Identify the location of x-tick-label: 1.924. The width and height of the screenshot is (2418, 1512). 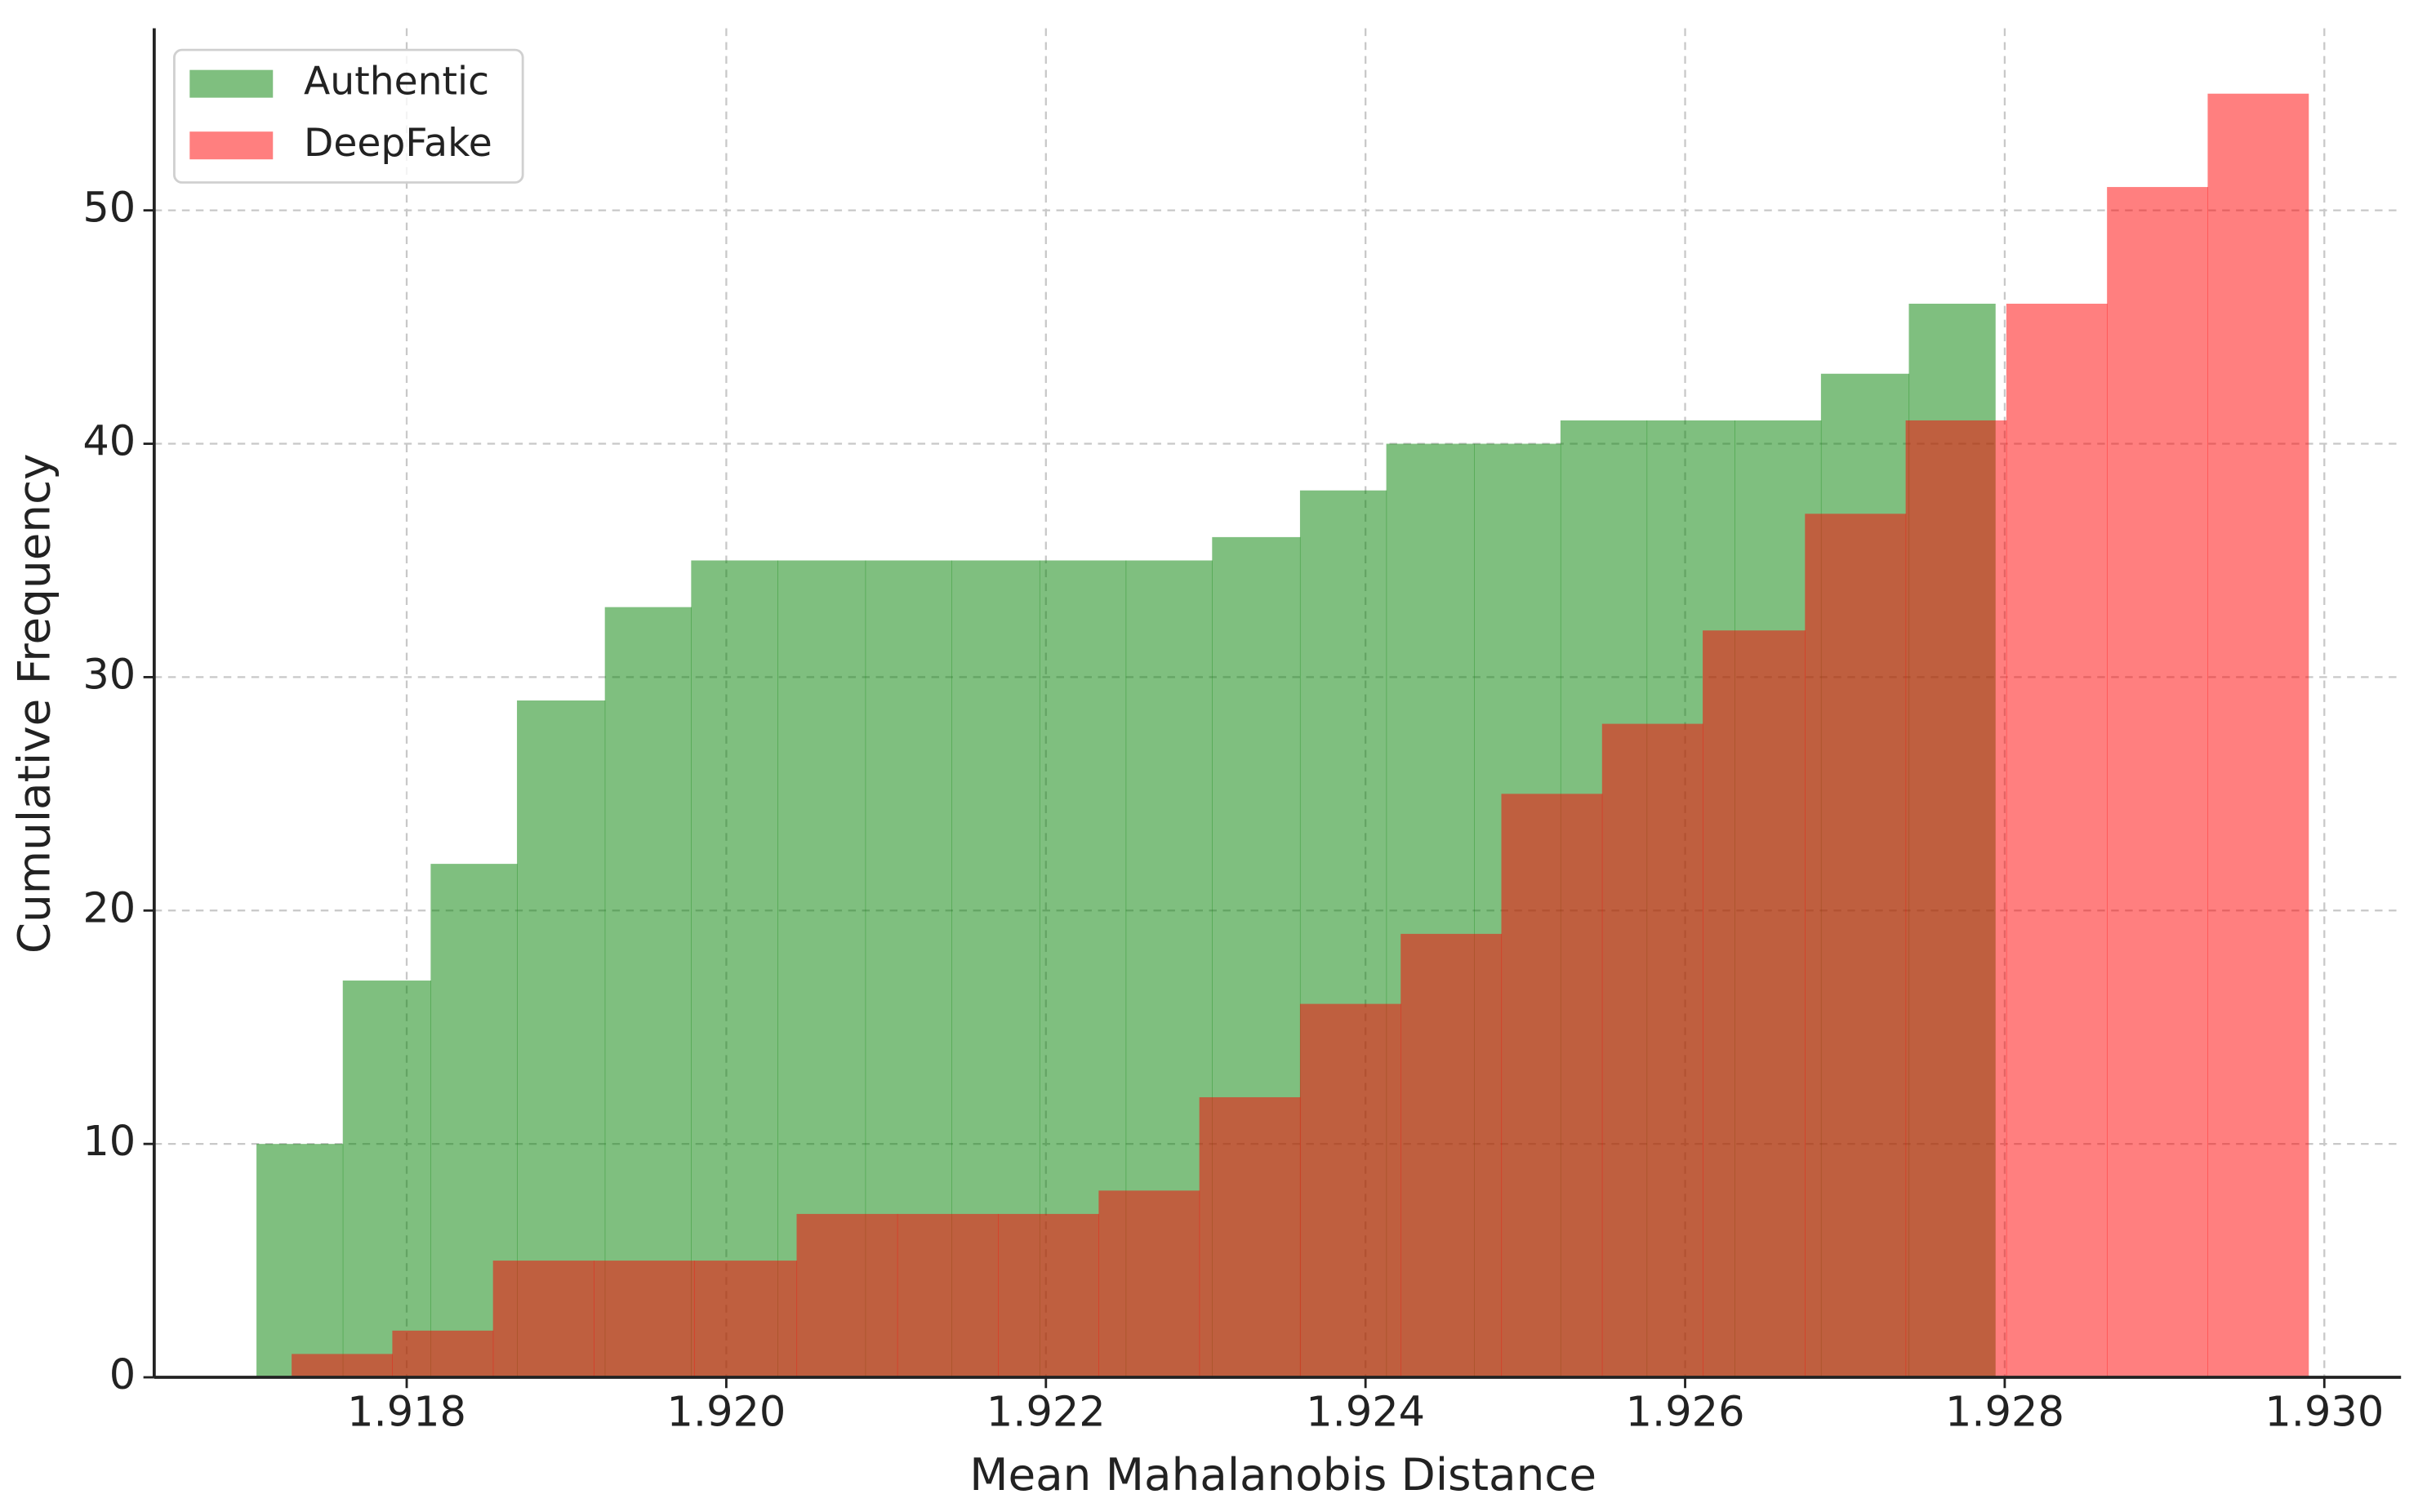
(1365, 1412).